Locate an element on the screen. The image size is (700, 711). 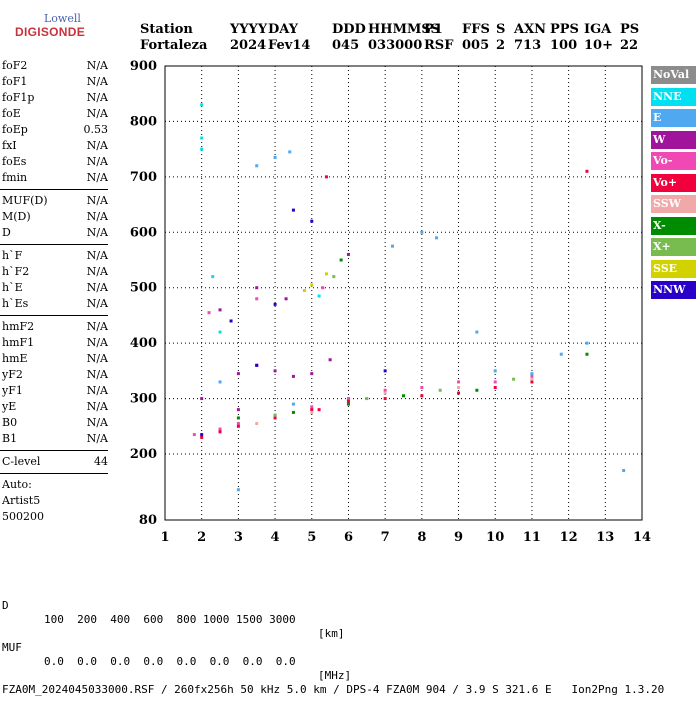
param-name: C-level is located at coordinates (21, 461).